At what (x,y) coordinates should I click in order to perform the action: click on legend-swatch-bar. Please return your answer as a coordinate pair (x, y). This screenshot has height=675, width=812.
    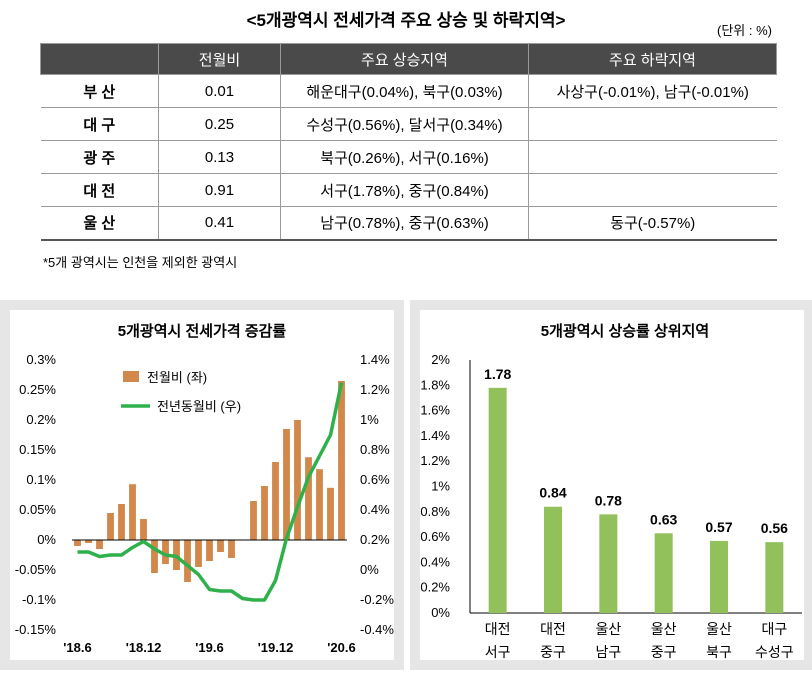
    Looking at the image, I should click on (131, 376).